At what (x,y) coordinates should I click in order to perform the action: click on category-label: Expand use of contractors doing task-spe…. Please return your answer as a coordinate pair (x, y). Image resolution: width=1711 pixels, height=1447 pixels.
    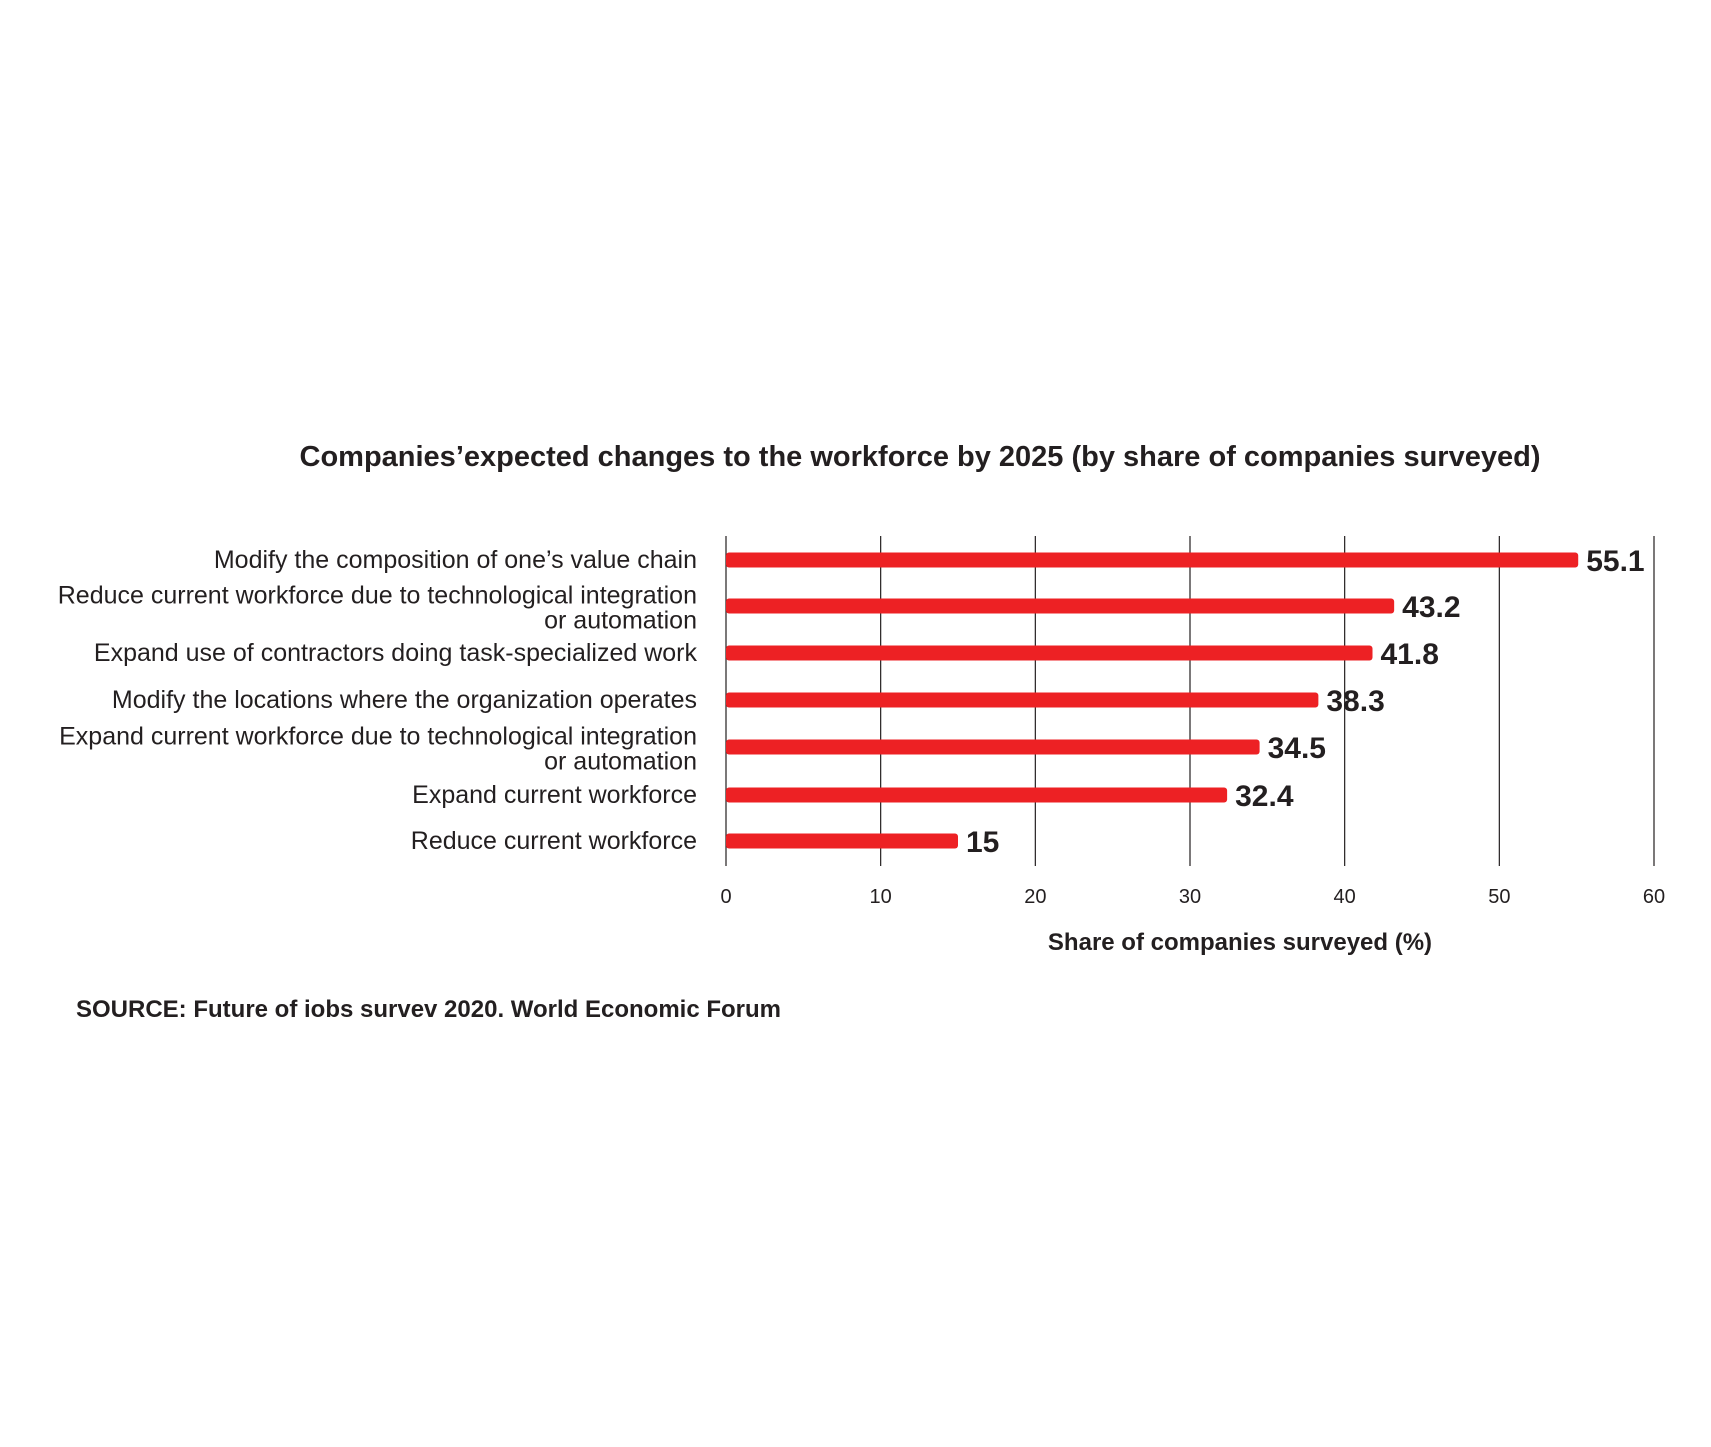
    Looking at the image, I should click on (396, 653).